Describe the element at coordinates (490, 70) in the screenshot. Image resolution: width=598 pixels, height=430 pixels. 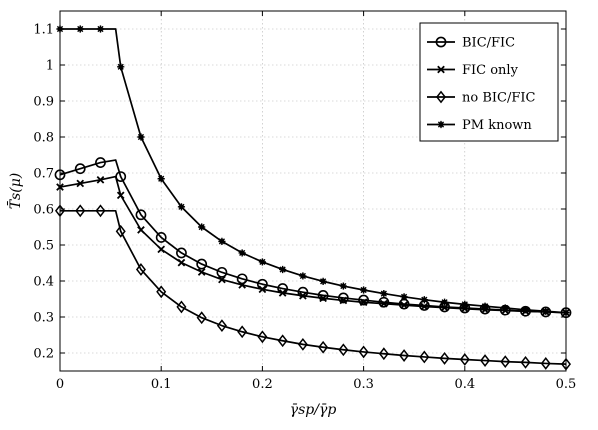
I see `legend-label: FIC only` at that location.